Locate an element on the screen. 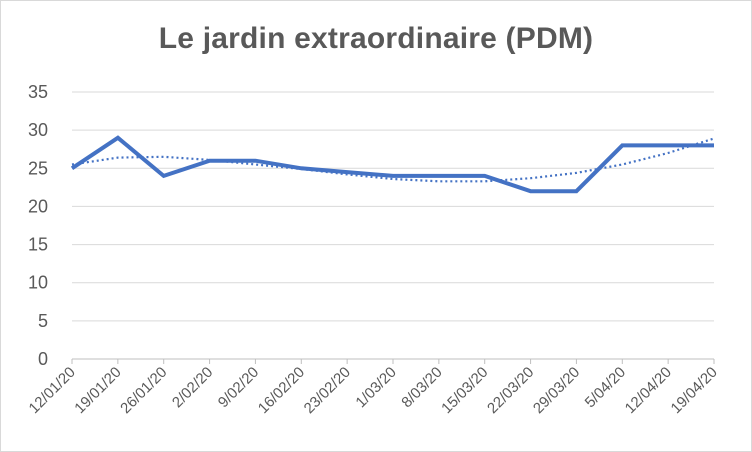  y-tick-label-35: 35 is located at coordinates (38, 92).